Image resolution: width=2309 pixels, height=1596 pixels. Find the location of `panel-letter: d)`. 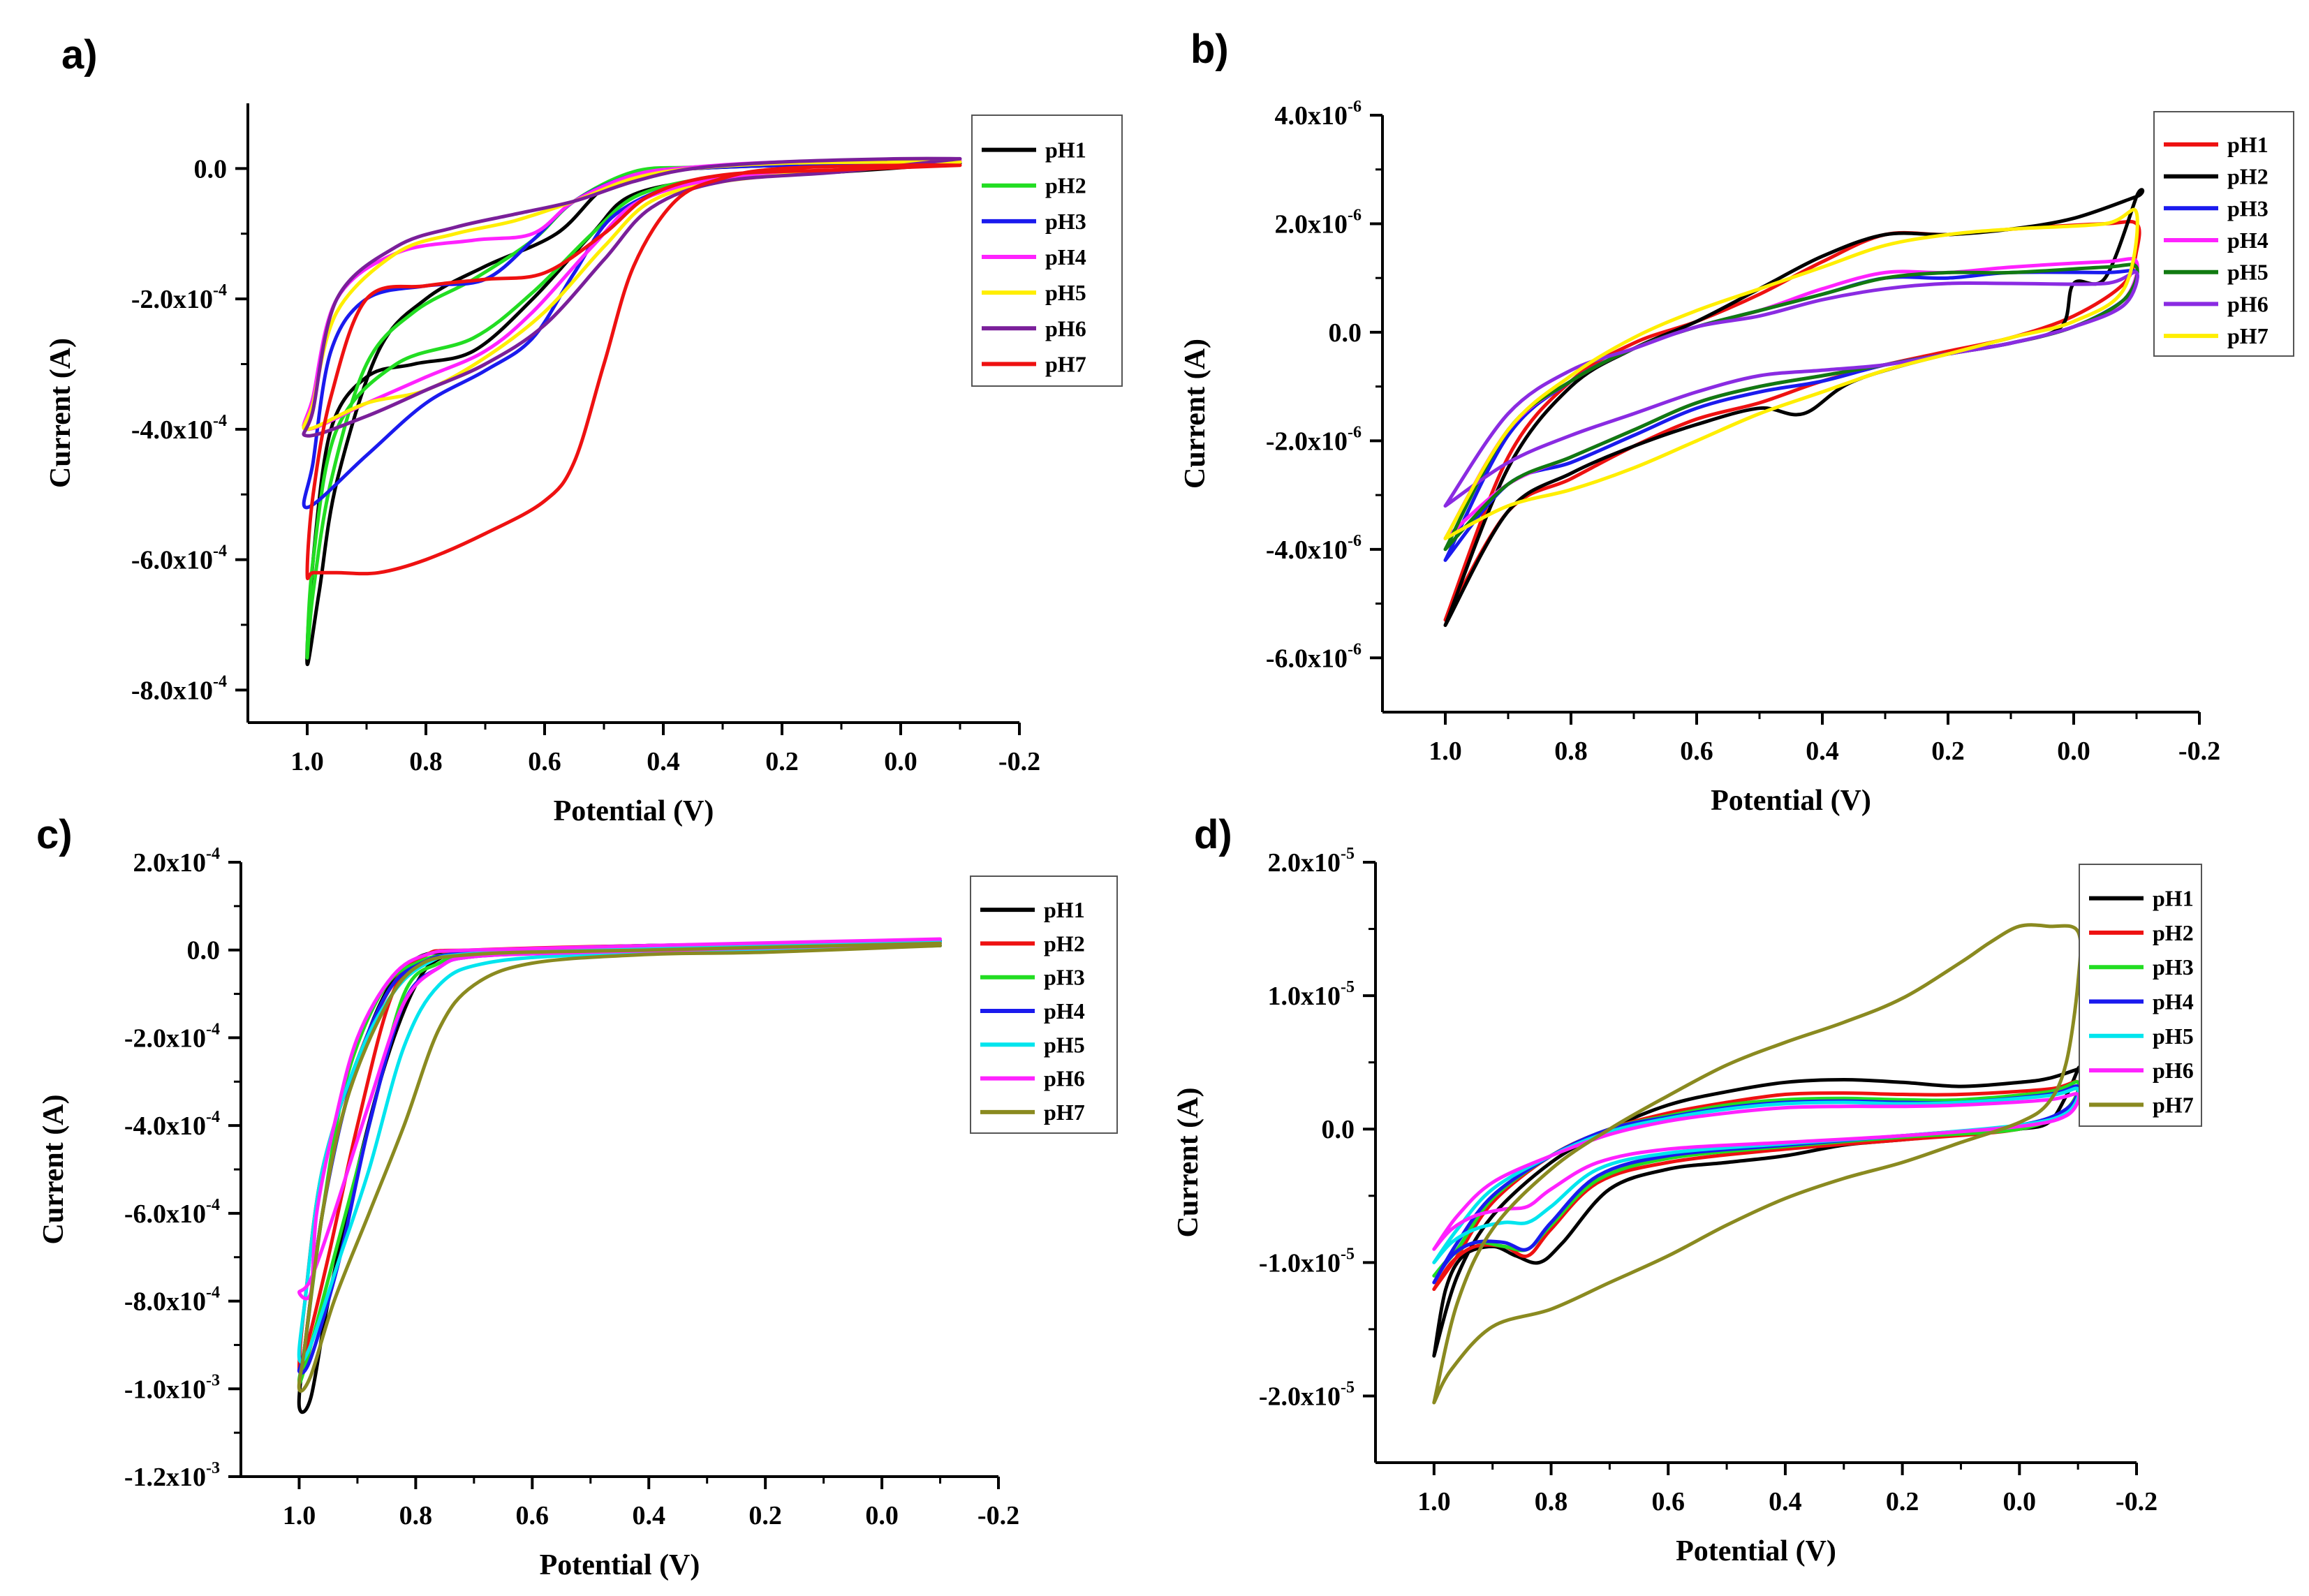

panel-letter: d) is located at coordinates (1213, 834).